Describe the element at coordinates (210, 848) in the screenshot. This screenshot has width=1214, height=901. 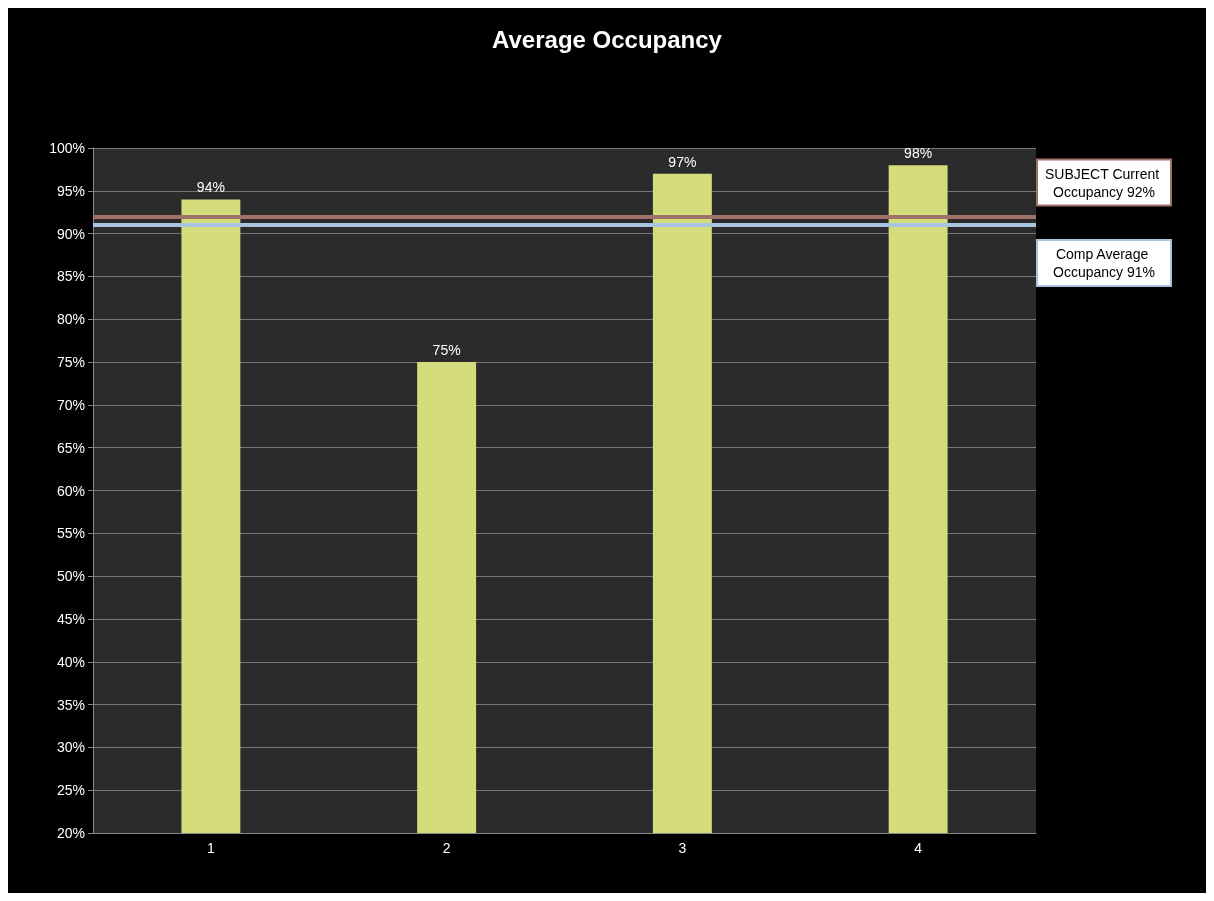
I see `x-tick-label: 1` at that location.